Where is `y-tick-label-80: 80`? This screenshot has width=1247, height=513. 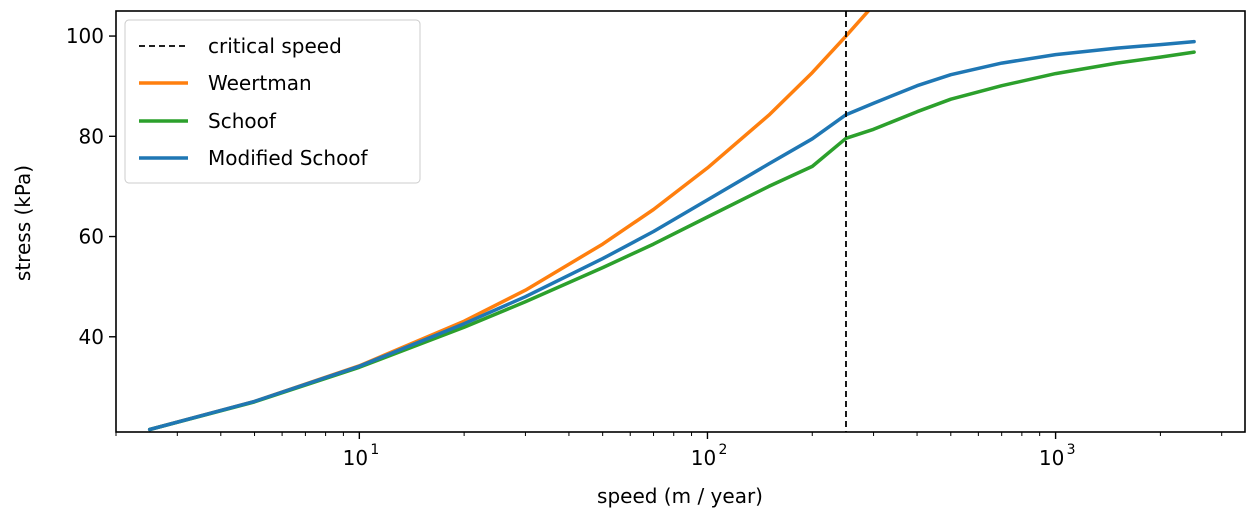
y-tick-label-80: 80 is located at coordinates (91, 136).